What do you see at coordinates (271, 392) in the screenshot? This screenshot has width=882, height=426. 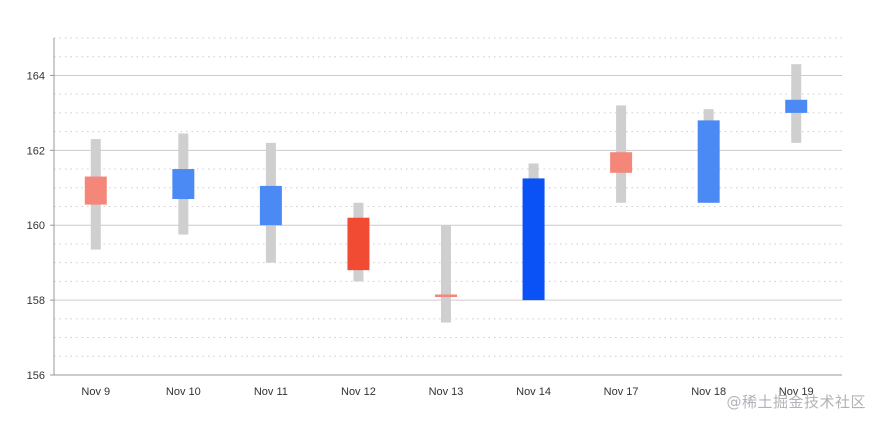 I see `x-tick-label: Nov 11` at bounding box center [271, 392].